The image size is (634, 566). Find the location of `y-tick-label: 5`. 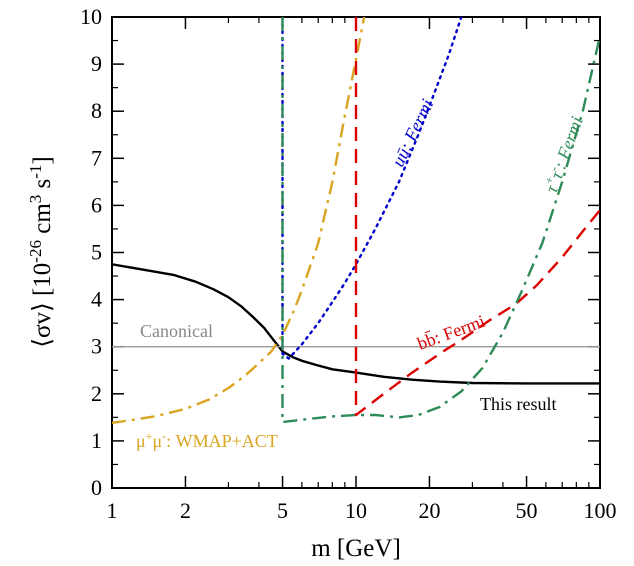

y-tick-label: 5 is located at coordinates (96, 252).